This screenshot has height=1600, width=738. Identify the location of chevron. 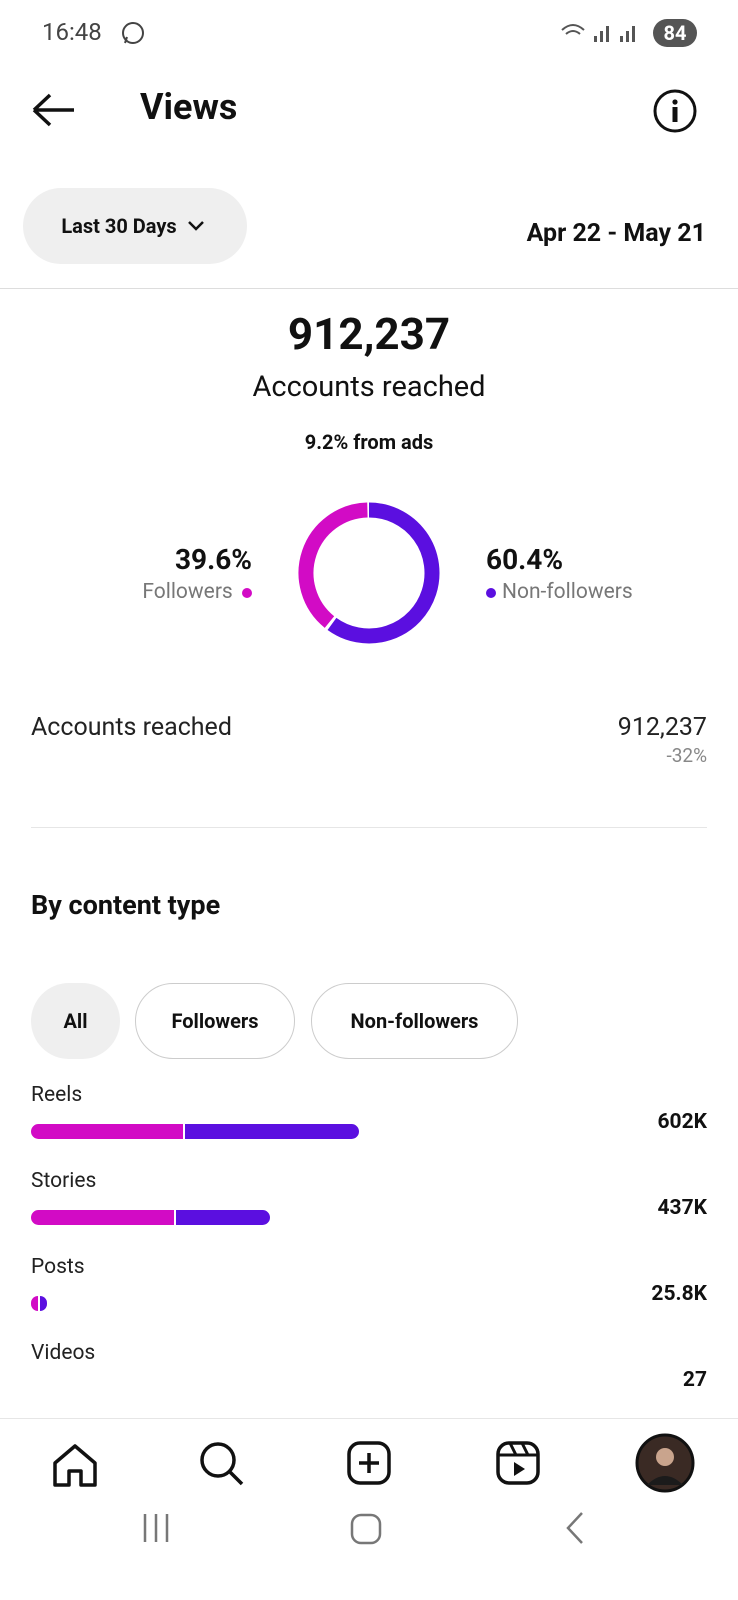
(195, 226).